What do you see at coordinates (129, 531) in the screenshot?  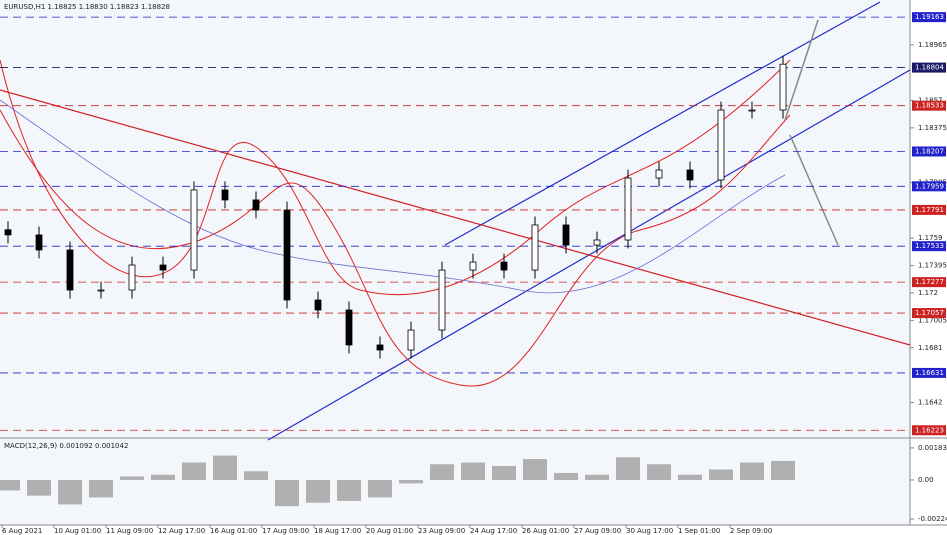 I see `x-tick-label: 11 Aug 09:00` at bounding box center [129, 531].